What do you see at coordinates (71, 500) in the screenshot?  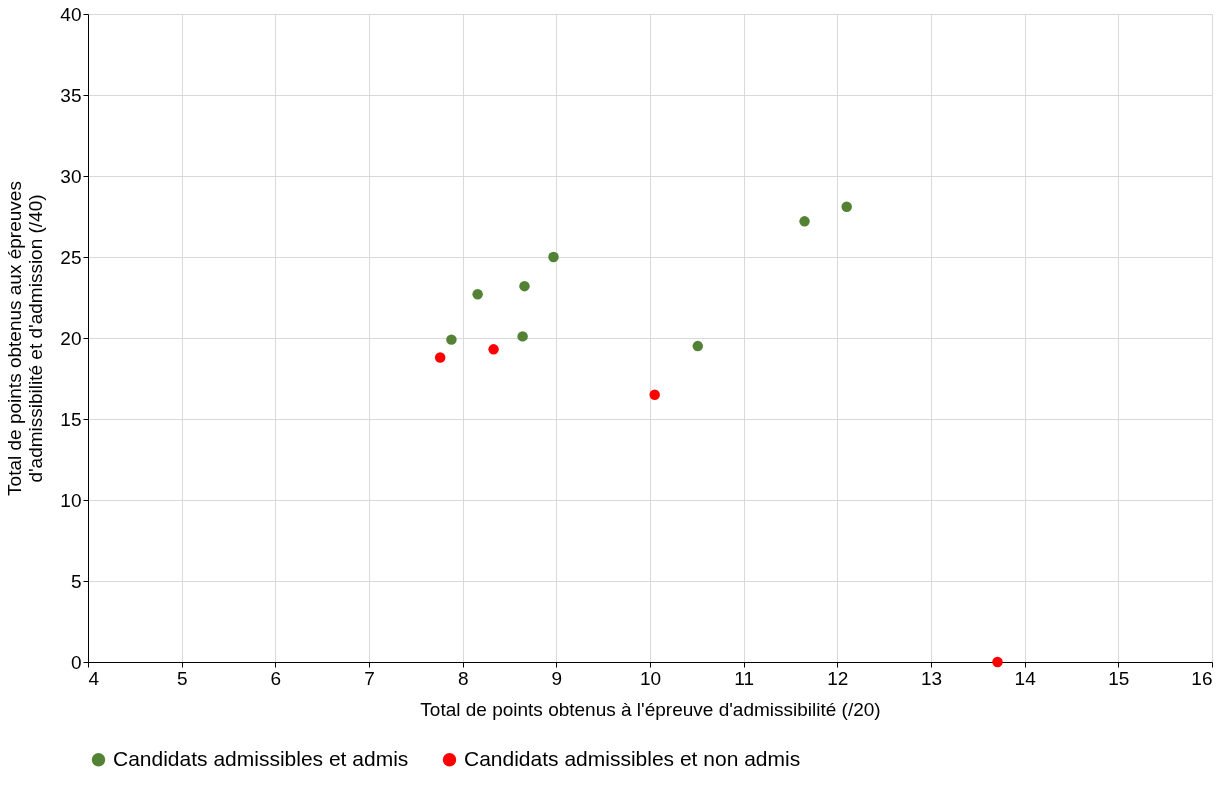 I see `y-tick-label: 10` at bounding box center [71, 500].